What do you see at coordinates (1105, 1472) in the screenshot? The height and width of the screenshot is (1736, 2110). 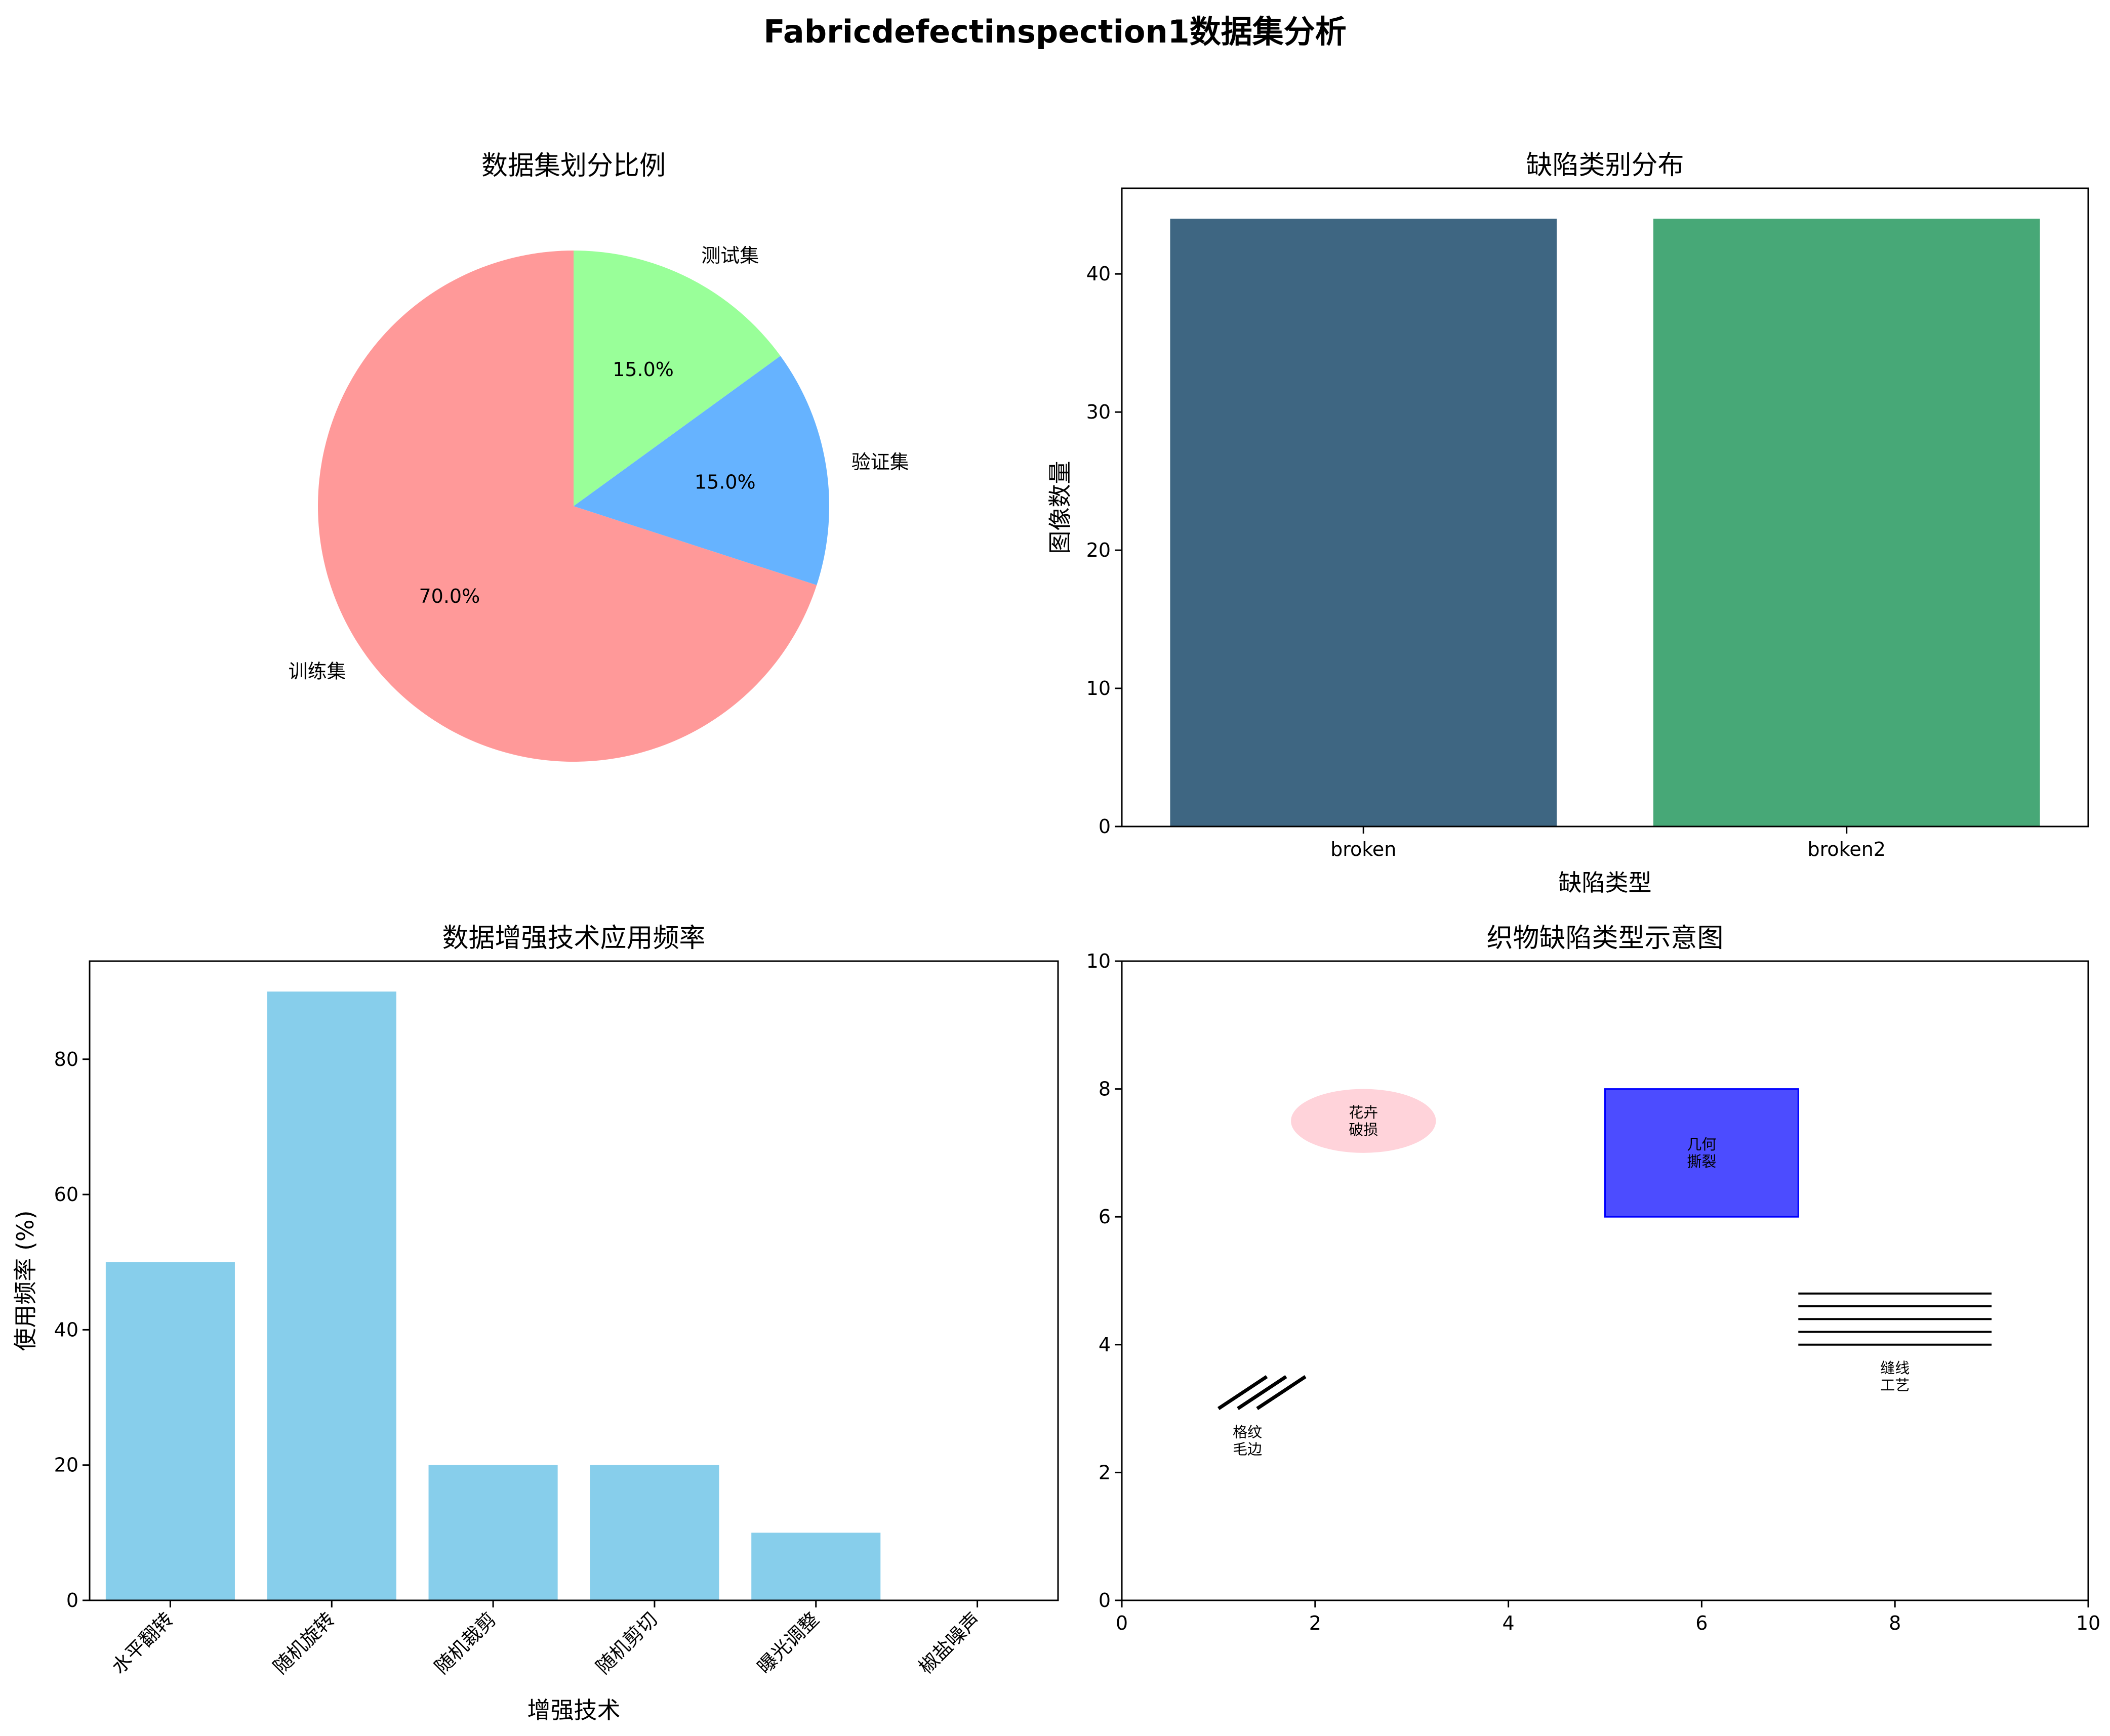 I see `y-tick-label: 2` at bounding box center [1105, 1472].